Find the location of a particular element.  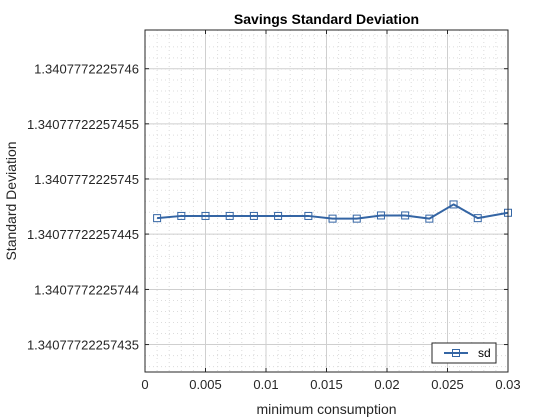

y-tick-label: 1.3407772225746 is located at coordinates (86, 69).